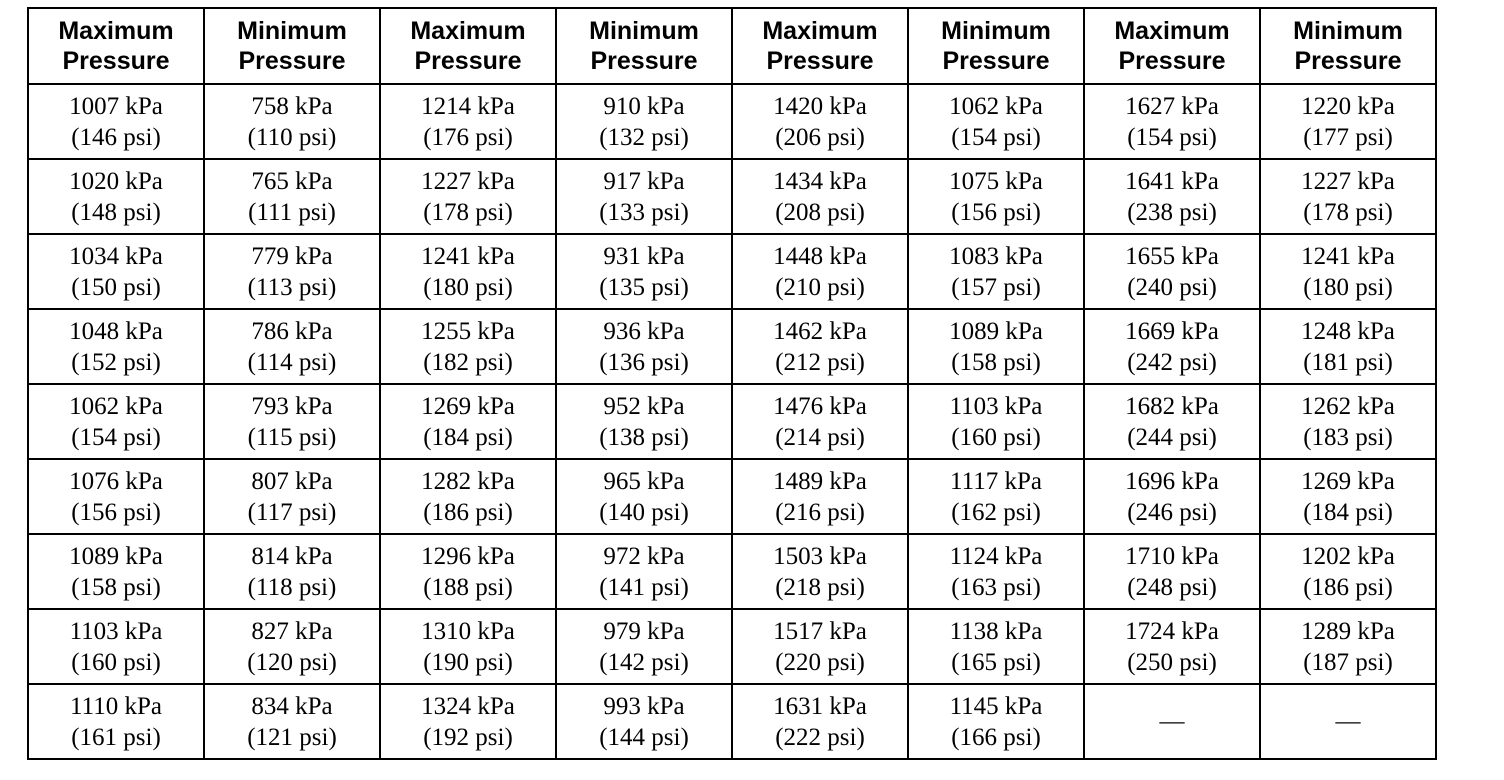 This screenshot has width=1504, height=780. Describe the element at coordinates (1172, 346) in the screenshot. I see `table-cell: 1669 kPa (242 psi)` at that location.